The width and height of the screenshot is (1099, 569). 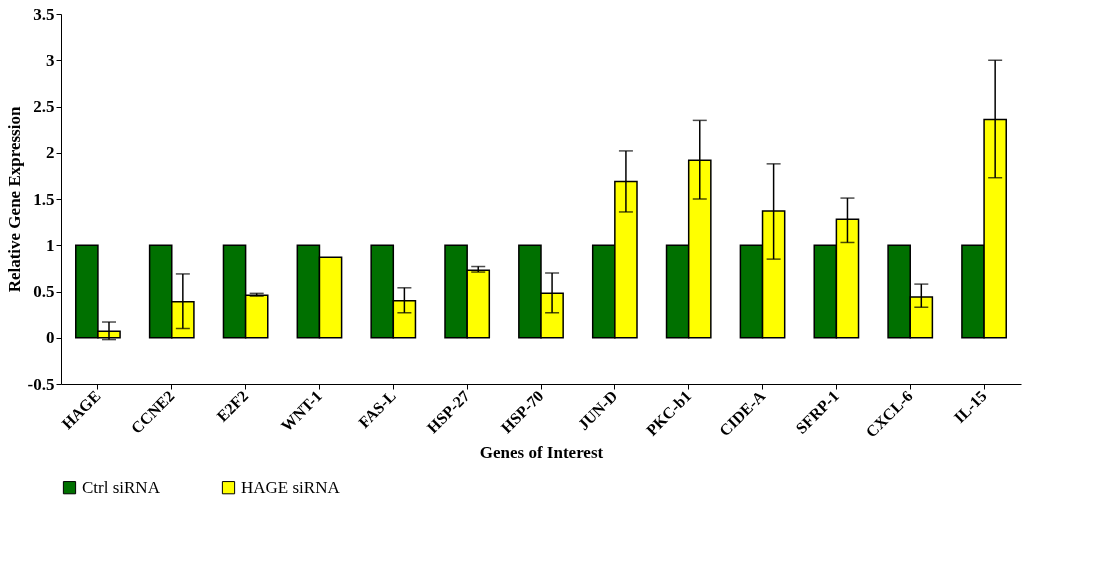 What do you see at coordinates (50, 245) in the screenshot?
I see `y-tick-label: 1` at bounding box center [50, 245].